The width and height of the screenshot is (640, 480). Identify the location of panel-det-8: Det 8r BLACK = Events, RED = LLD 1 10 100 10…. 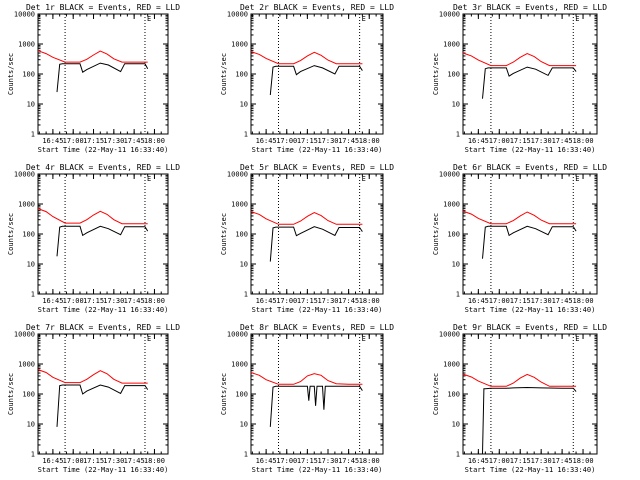
(307, 398).